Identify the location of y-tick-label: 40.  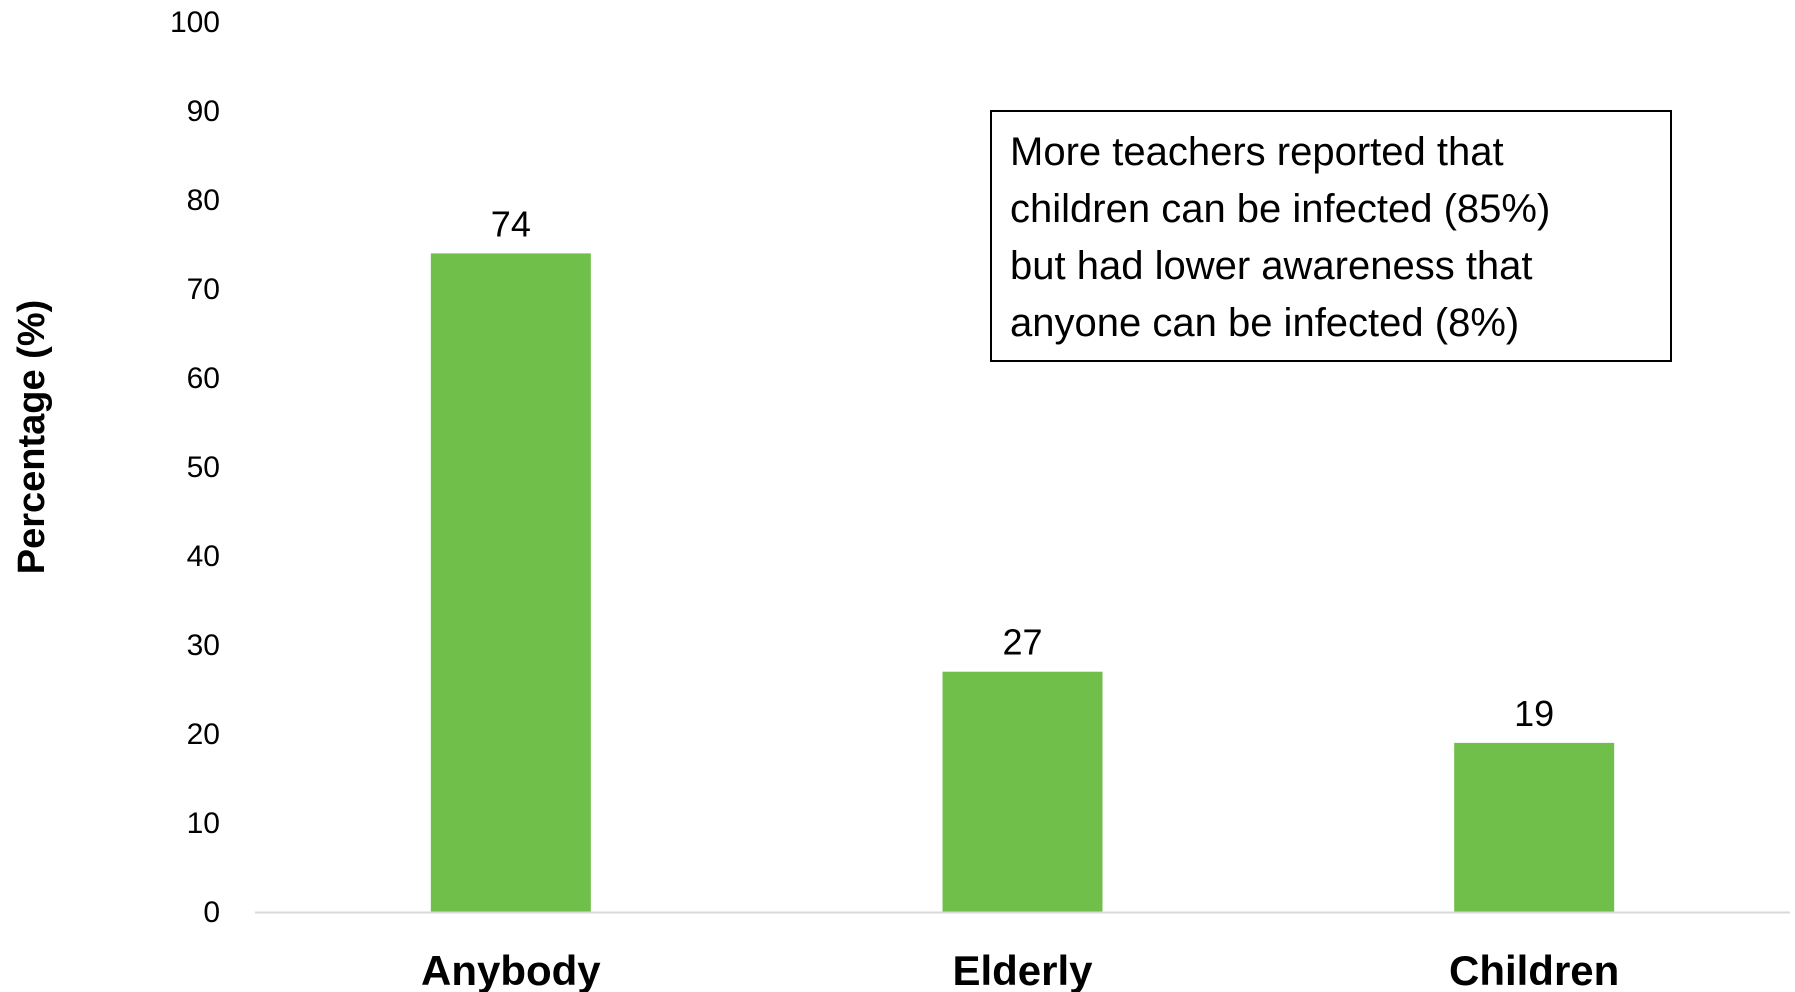
(203, 556).